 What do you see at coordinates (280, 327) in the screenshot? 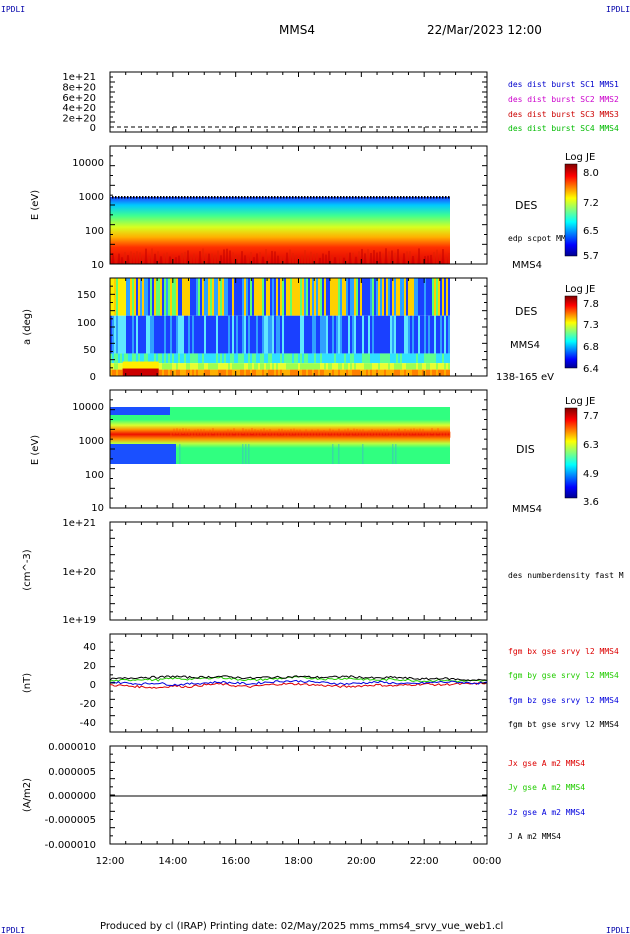
I see `panel3-spectrogram` at bounding box center [280, 327].